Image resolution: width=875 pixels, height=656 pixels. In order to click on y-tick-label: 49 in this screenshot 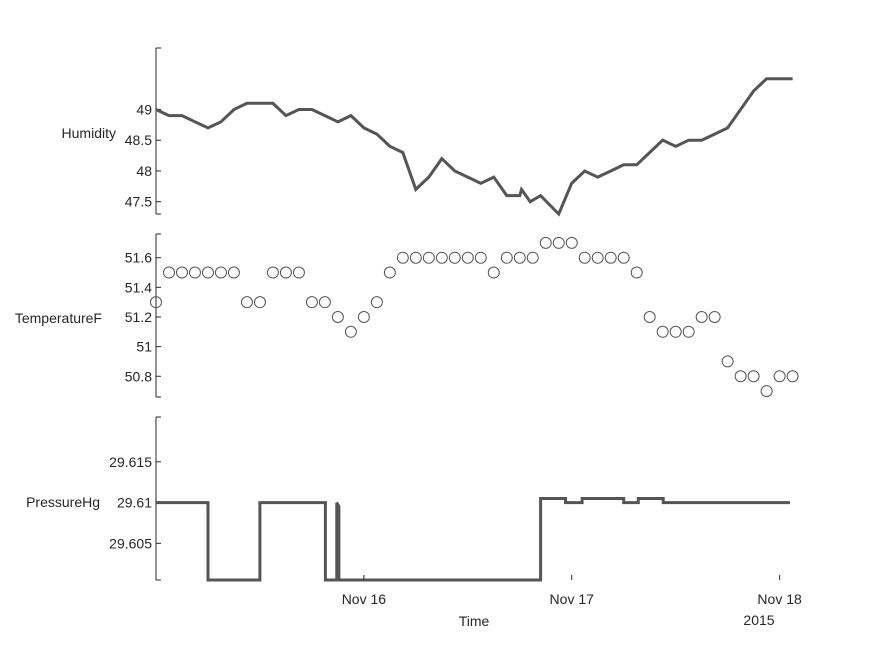, I will do `click(144, 109)`.